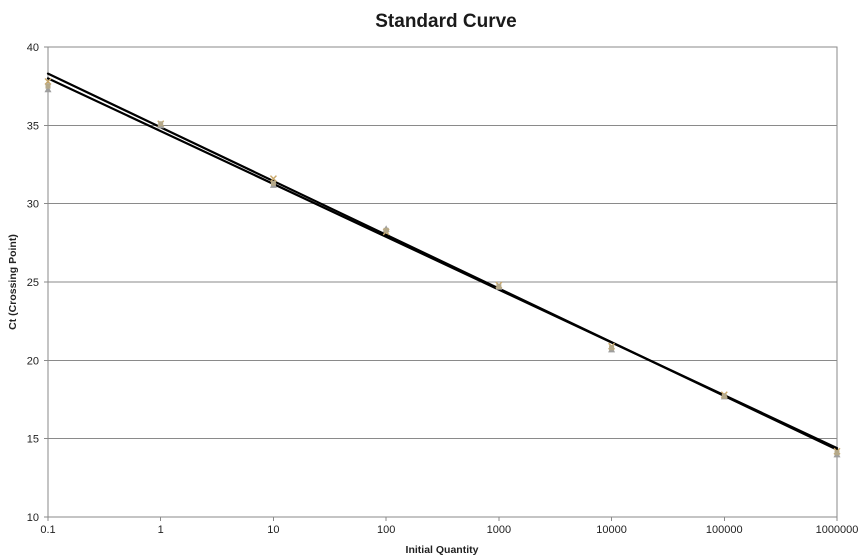 This screenshot has width=860, height=555. What do you see at coordinates (33, 361) in the screenshot?
I see `y-tick-label: 20` at bounding box center [33, 361].